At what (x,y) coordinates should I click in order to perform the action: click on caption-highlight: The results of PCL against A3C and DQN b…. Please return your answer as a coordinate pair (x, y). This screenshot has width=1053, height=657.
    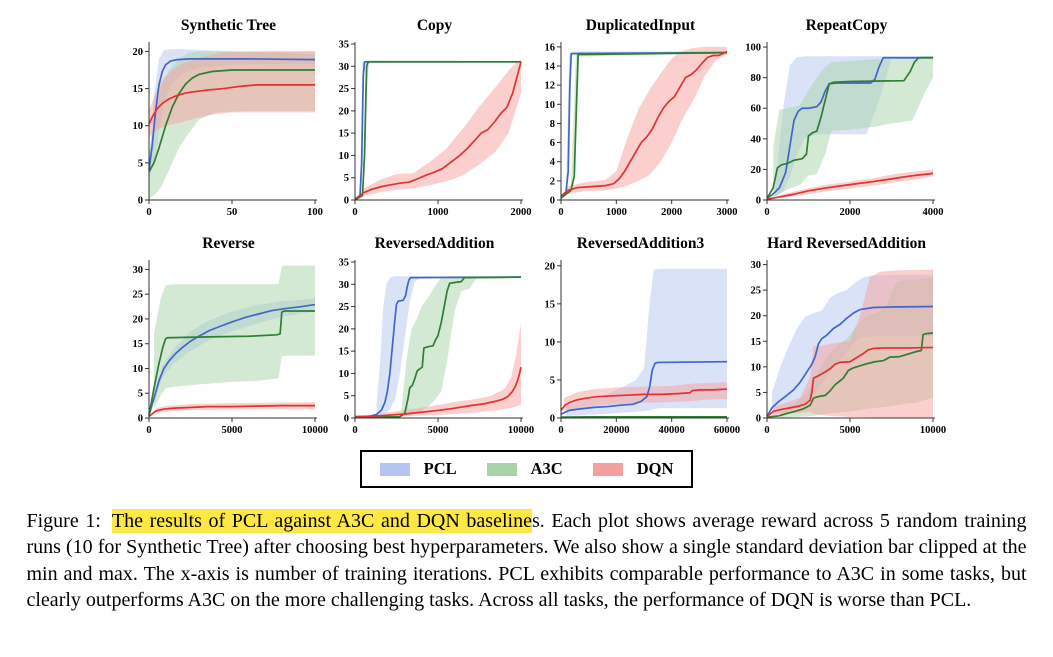
    Looking at the image, I should click on (321, 521).